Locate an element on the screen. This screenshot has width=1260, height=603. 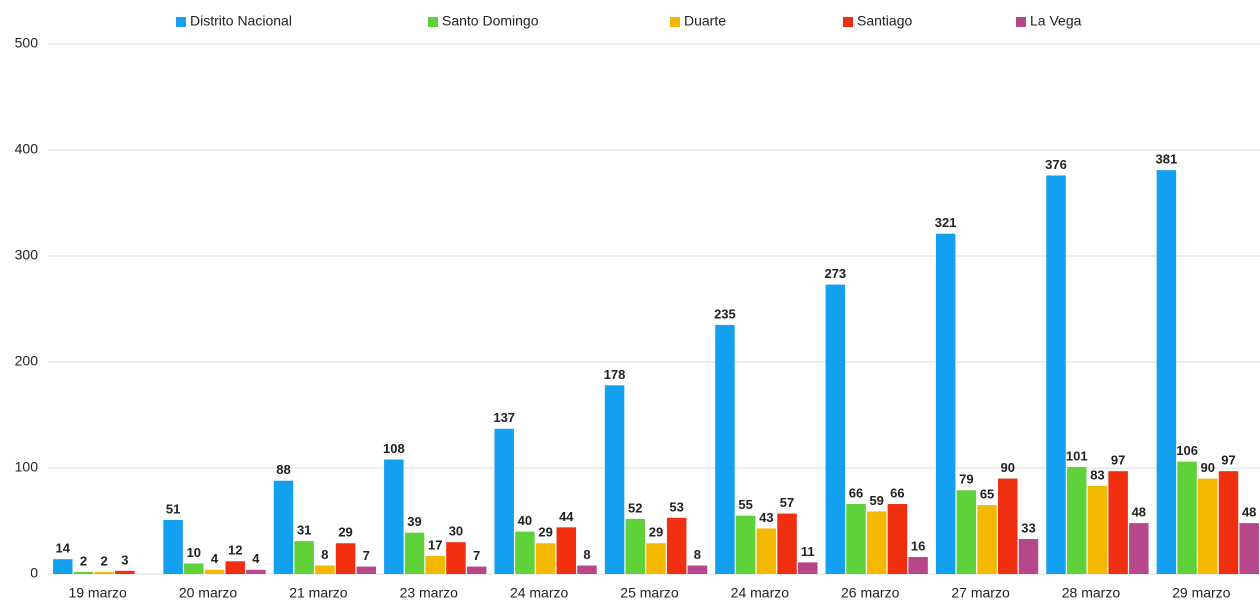
value-label: 321 is located at coordinates (946, 222).